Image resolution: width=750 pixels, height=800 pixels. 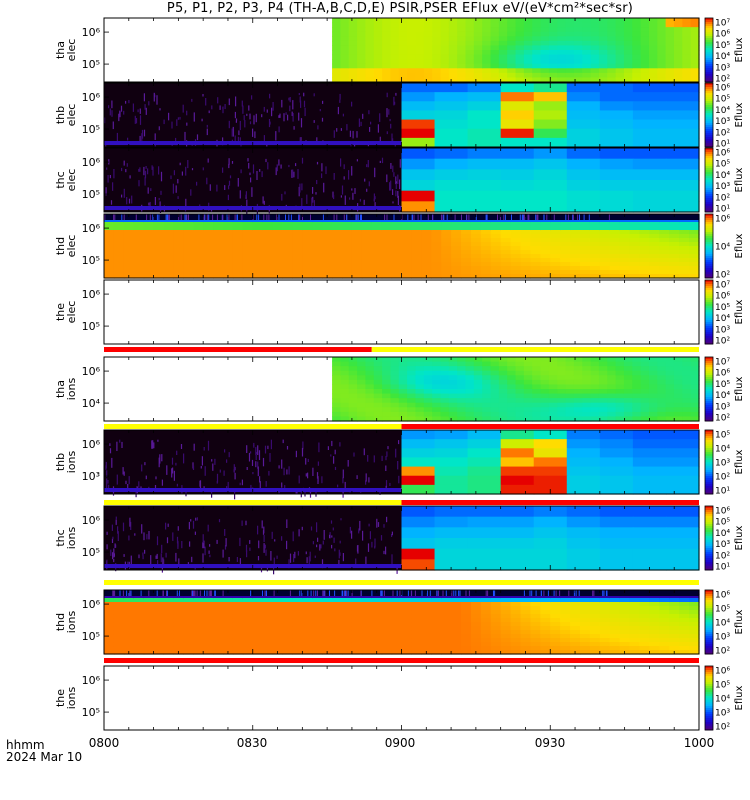 I want to click on panel-thb-ions-colorbar-tick-label: 10², so click(x=722, y=478).